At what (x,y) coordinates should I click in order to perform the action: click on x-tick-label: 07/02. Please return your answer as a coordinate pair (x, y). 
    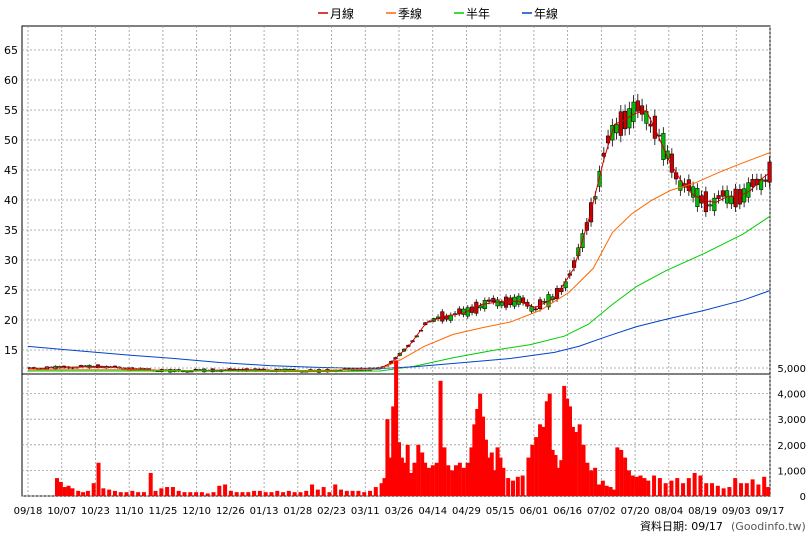
    Looking at the image, I should click on (601, 511).